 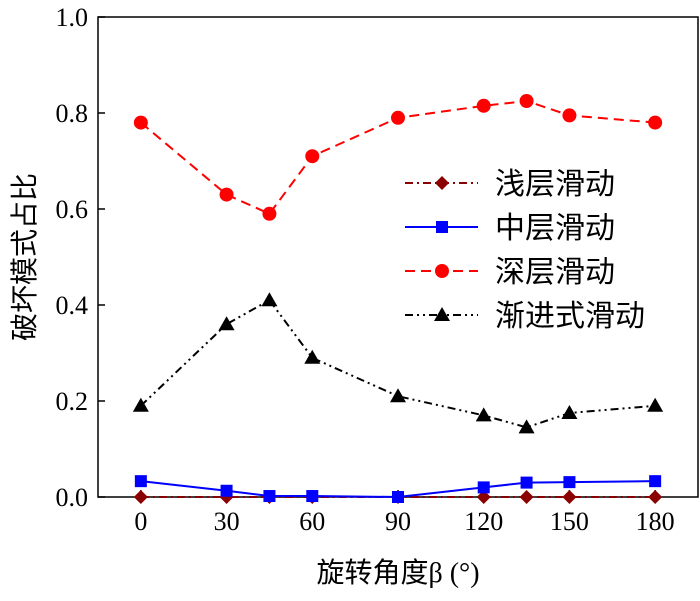 I want to click on y-tick-label: 0.6, so click(x=72, y=209).